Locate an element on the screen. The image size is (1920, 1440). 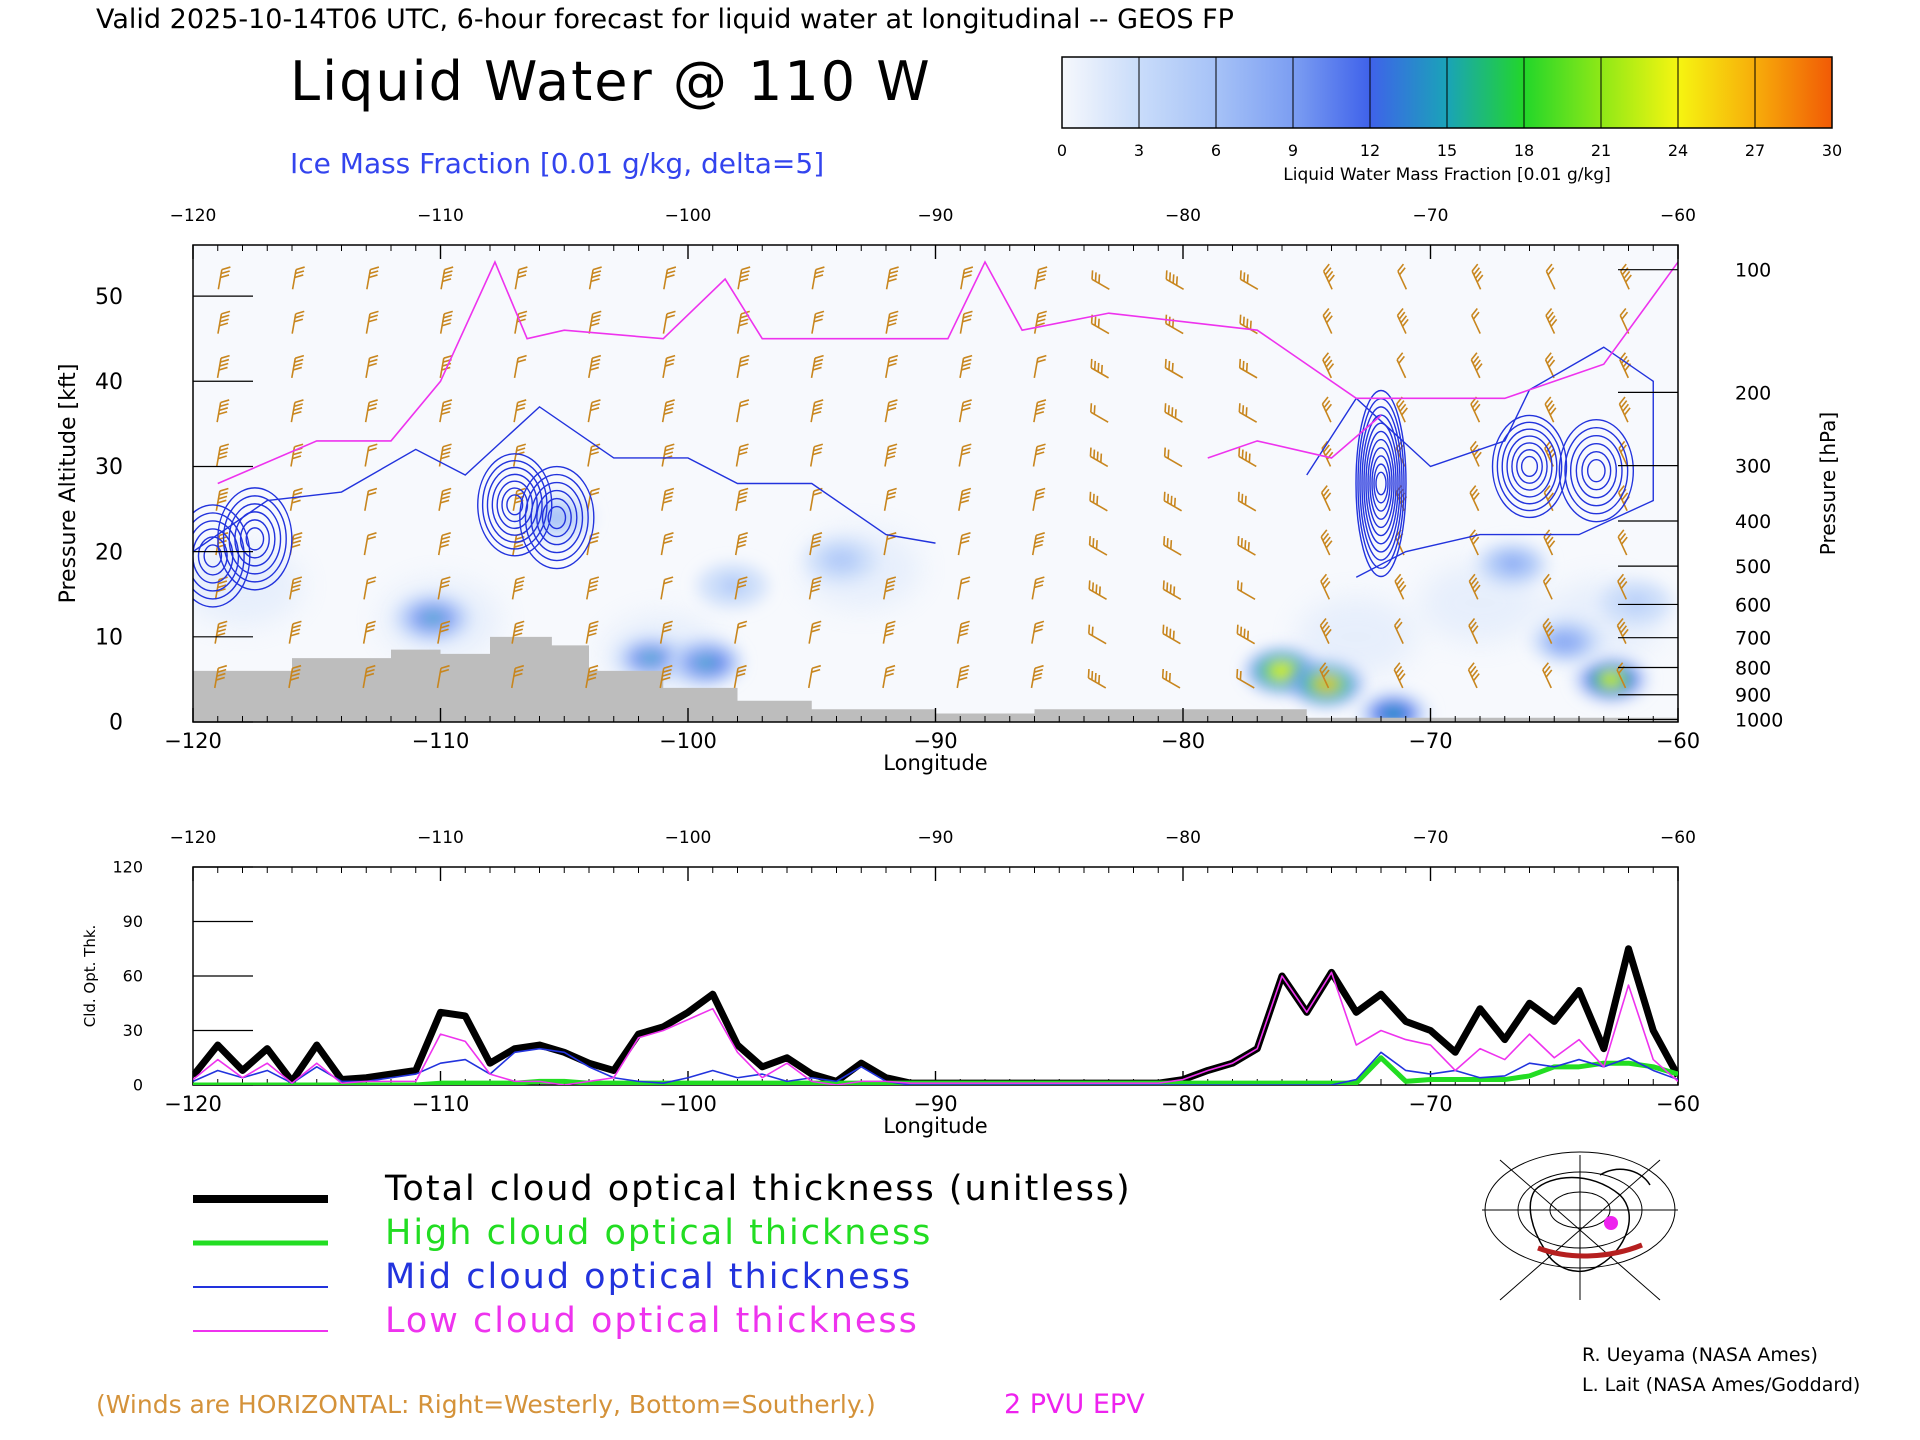
ice-contour is located at coordinates (1529, 466).